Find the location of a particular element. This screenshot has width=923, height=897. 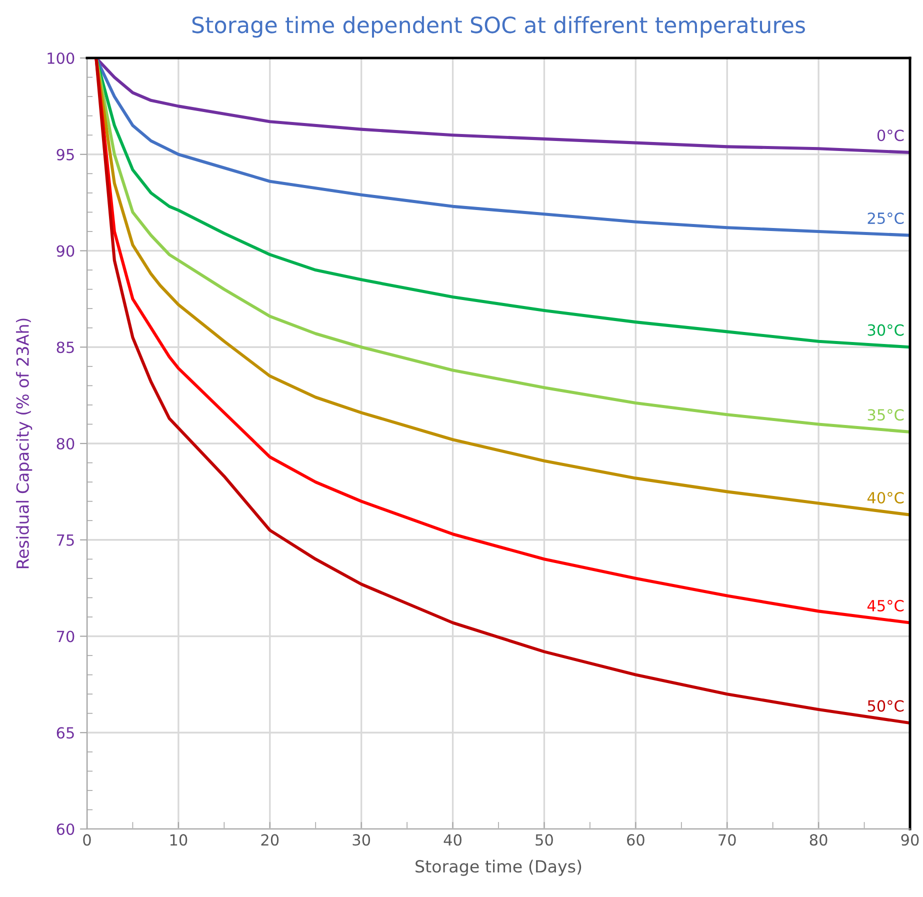

x-tick-label: 70 is located at coordinates (727, 840).